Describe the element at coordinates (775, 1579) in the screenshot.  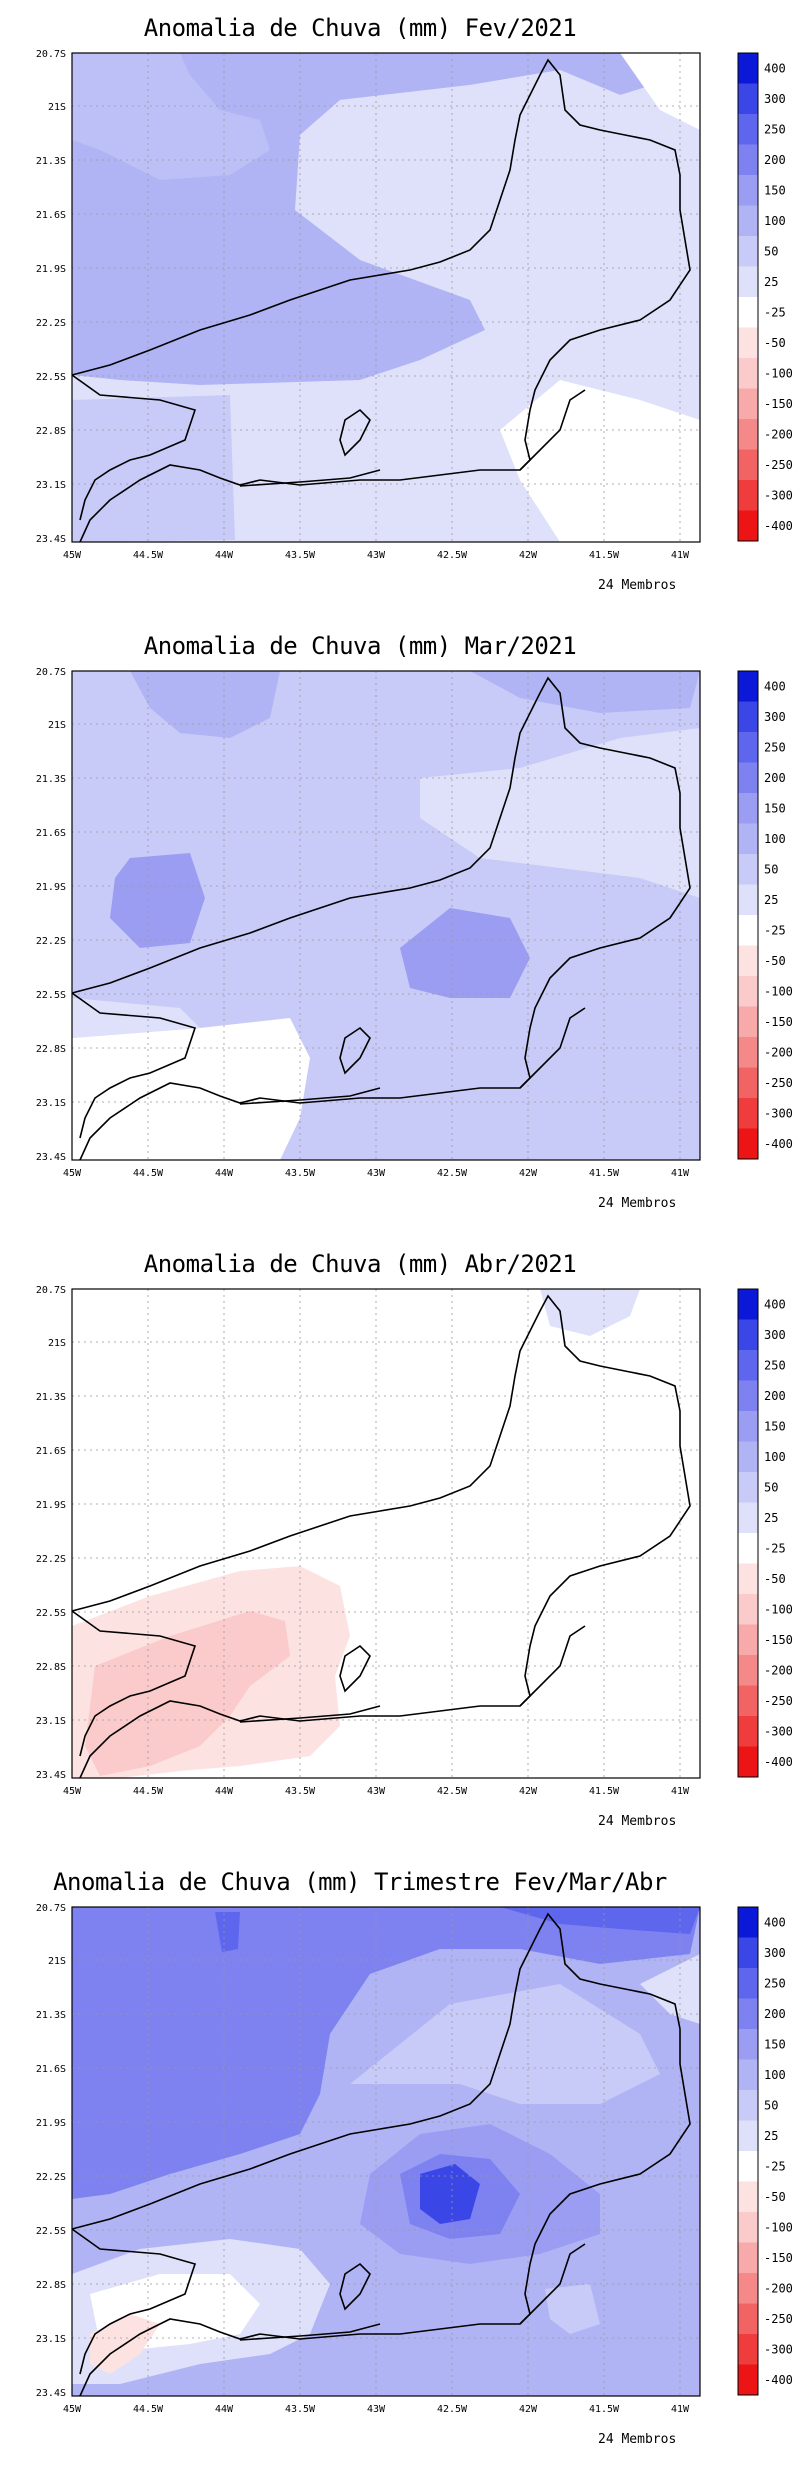
I see `colorbar-label: -50` at that location.